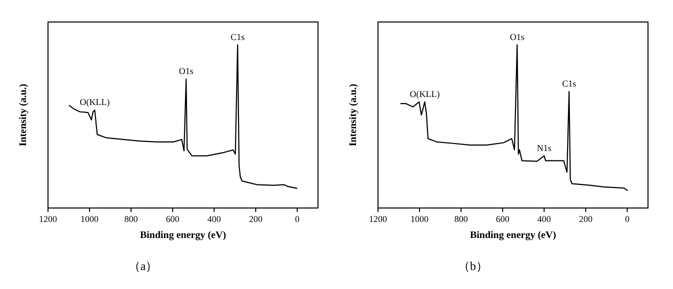  Describe the element at coordinates (473, 266) in the screenshot. I see `text: （b）` at that location.